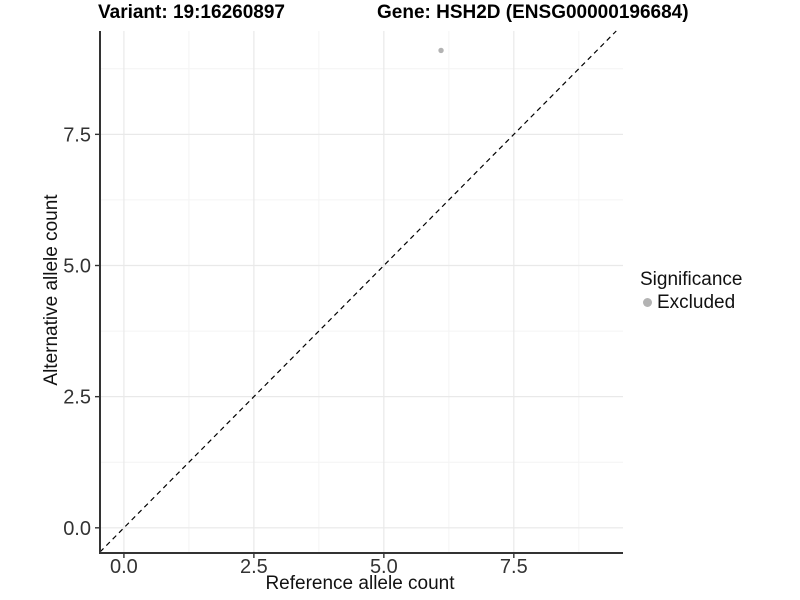 The image size is (800, 600). Describe the element at coordinates (124, 567) in the screenshot. I see `x-tick-label: 0.0` at that location.